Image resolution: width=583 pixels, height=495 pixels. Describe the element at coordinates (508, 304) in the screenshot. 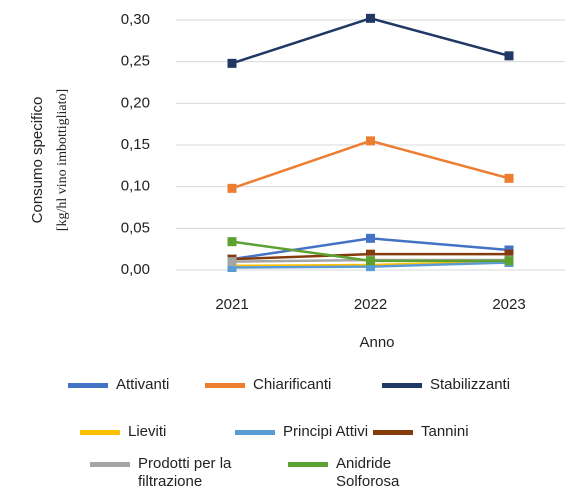

I see `x-tick-label: 2023` at that location.